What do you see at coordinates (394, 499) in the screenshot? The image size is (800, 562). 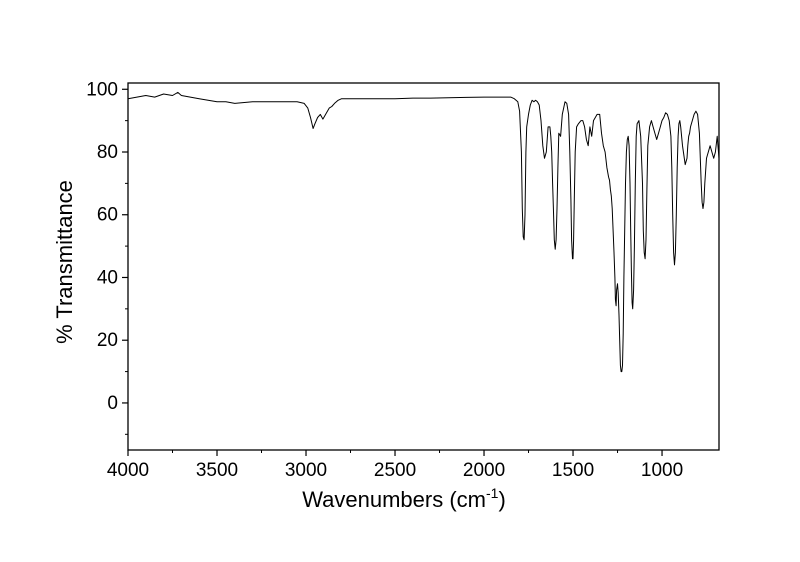 I see `x-axis-title-main: Wavenumbers (cm` at bounding box center [394, 499].